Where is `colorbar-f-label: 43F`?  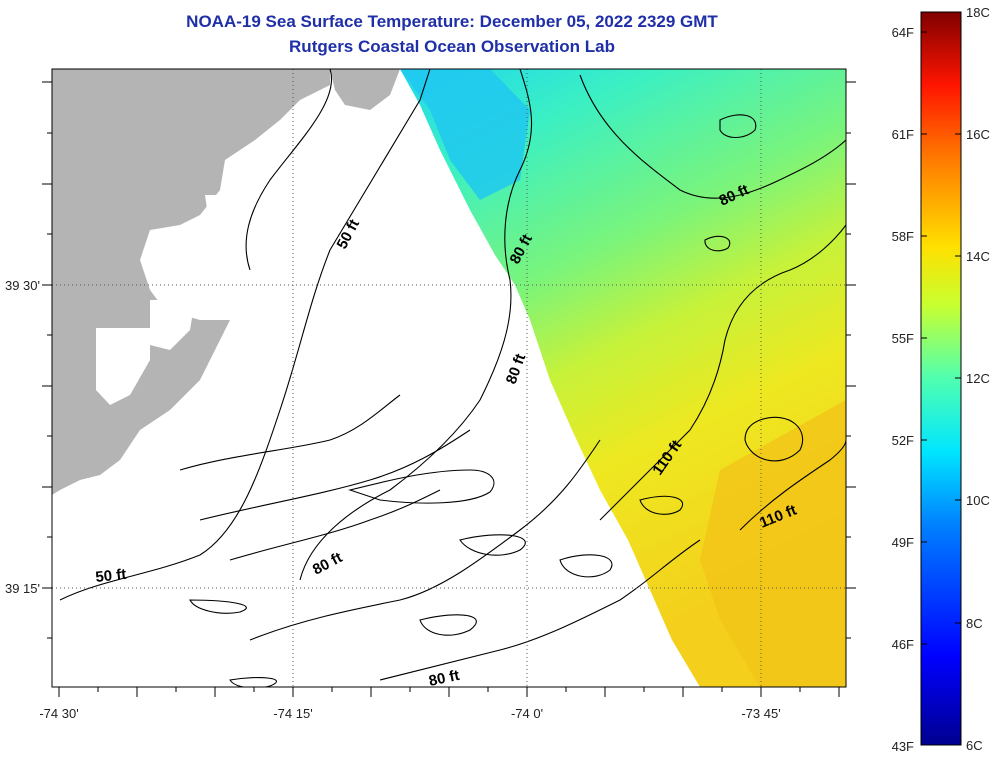
colorbar-f-label: 43F is located at coordinates (903, 746).